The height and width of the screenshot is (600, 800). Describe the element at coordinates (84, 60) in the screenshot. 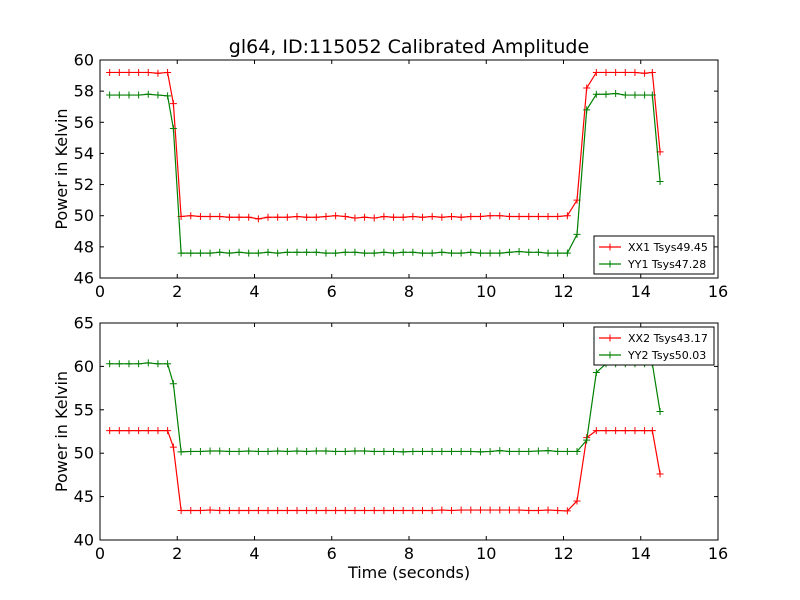

I see `y-tick-label: 60` at that location.